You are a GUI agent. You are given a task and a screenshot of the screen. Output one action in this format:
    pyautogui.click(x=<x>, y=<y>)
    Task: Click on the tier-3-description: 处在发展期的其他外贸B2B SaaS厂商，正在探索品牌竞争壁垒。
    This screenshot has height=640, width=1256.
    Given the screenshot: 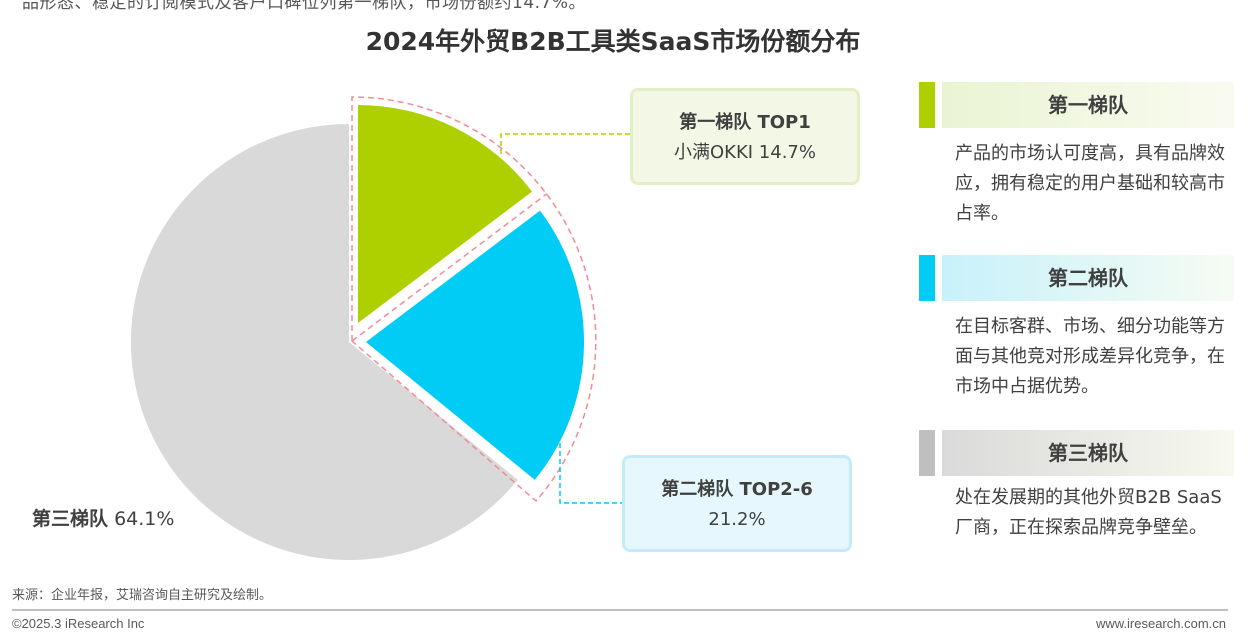 What is the action you would take?
    pyautogui.click(x=1088, y=512)
    